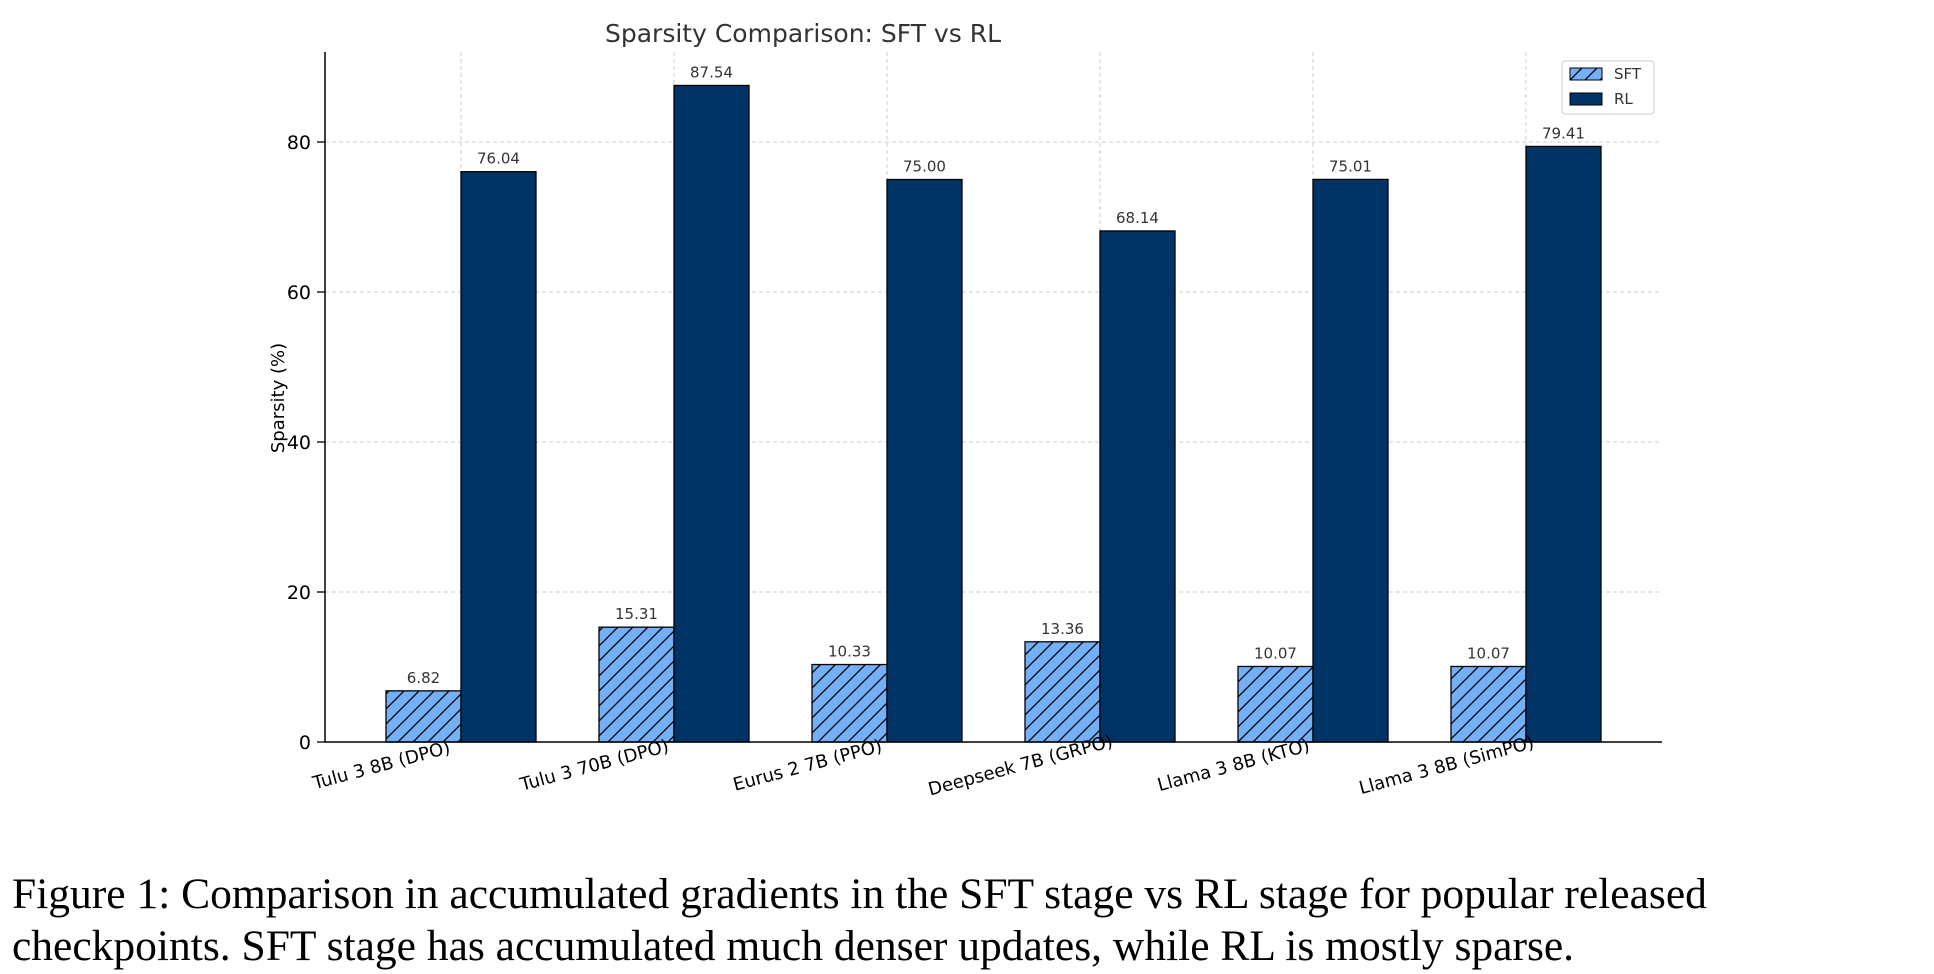  I want to click on sft-value-label: 10.33, so click(849, 652).